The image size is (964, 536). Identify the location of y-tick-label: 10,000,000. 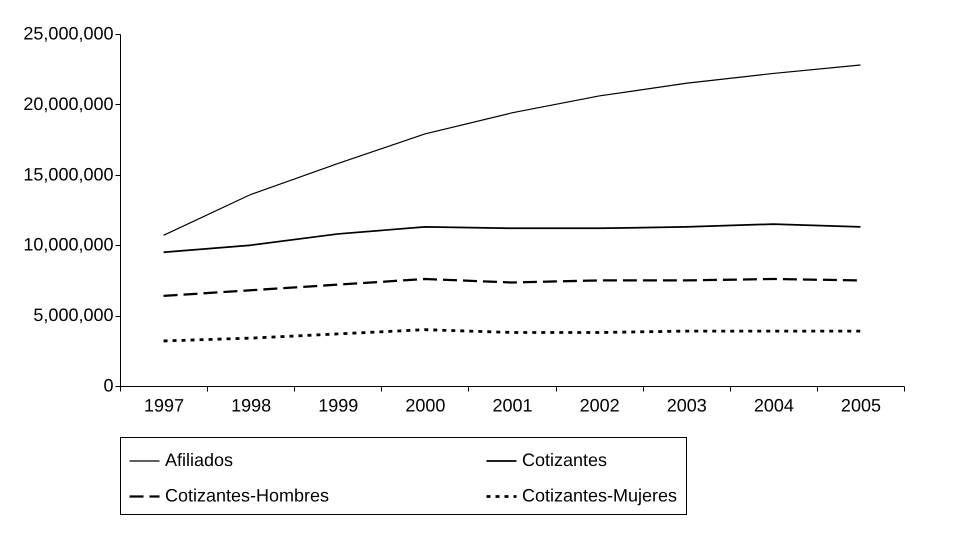
(68, 244).